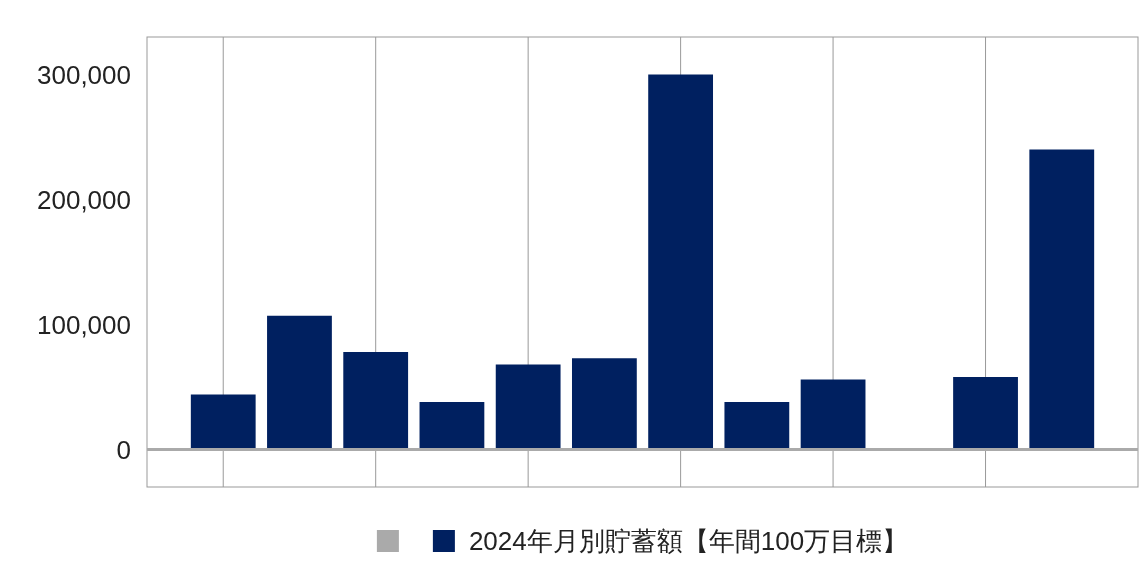 This screenshot has width=1140, height=581. Describe the element at coordinates (84, 74) in the screenshot. I see `y-tick-label: 300,000` at that location.